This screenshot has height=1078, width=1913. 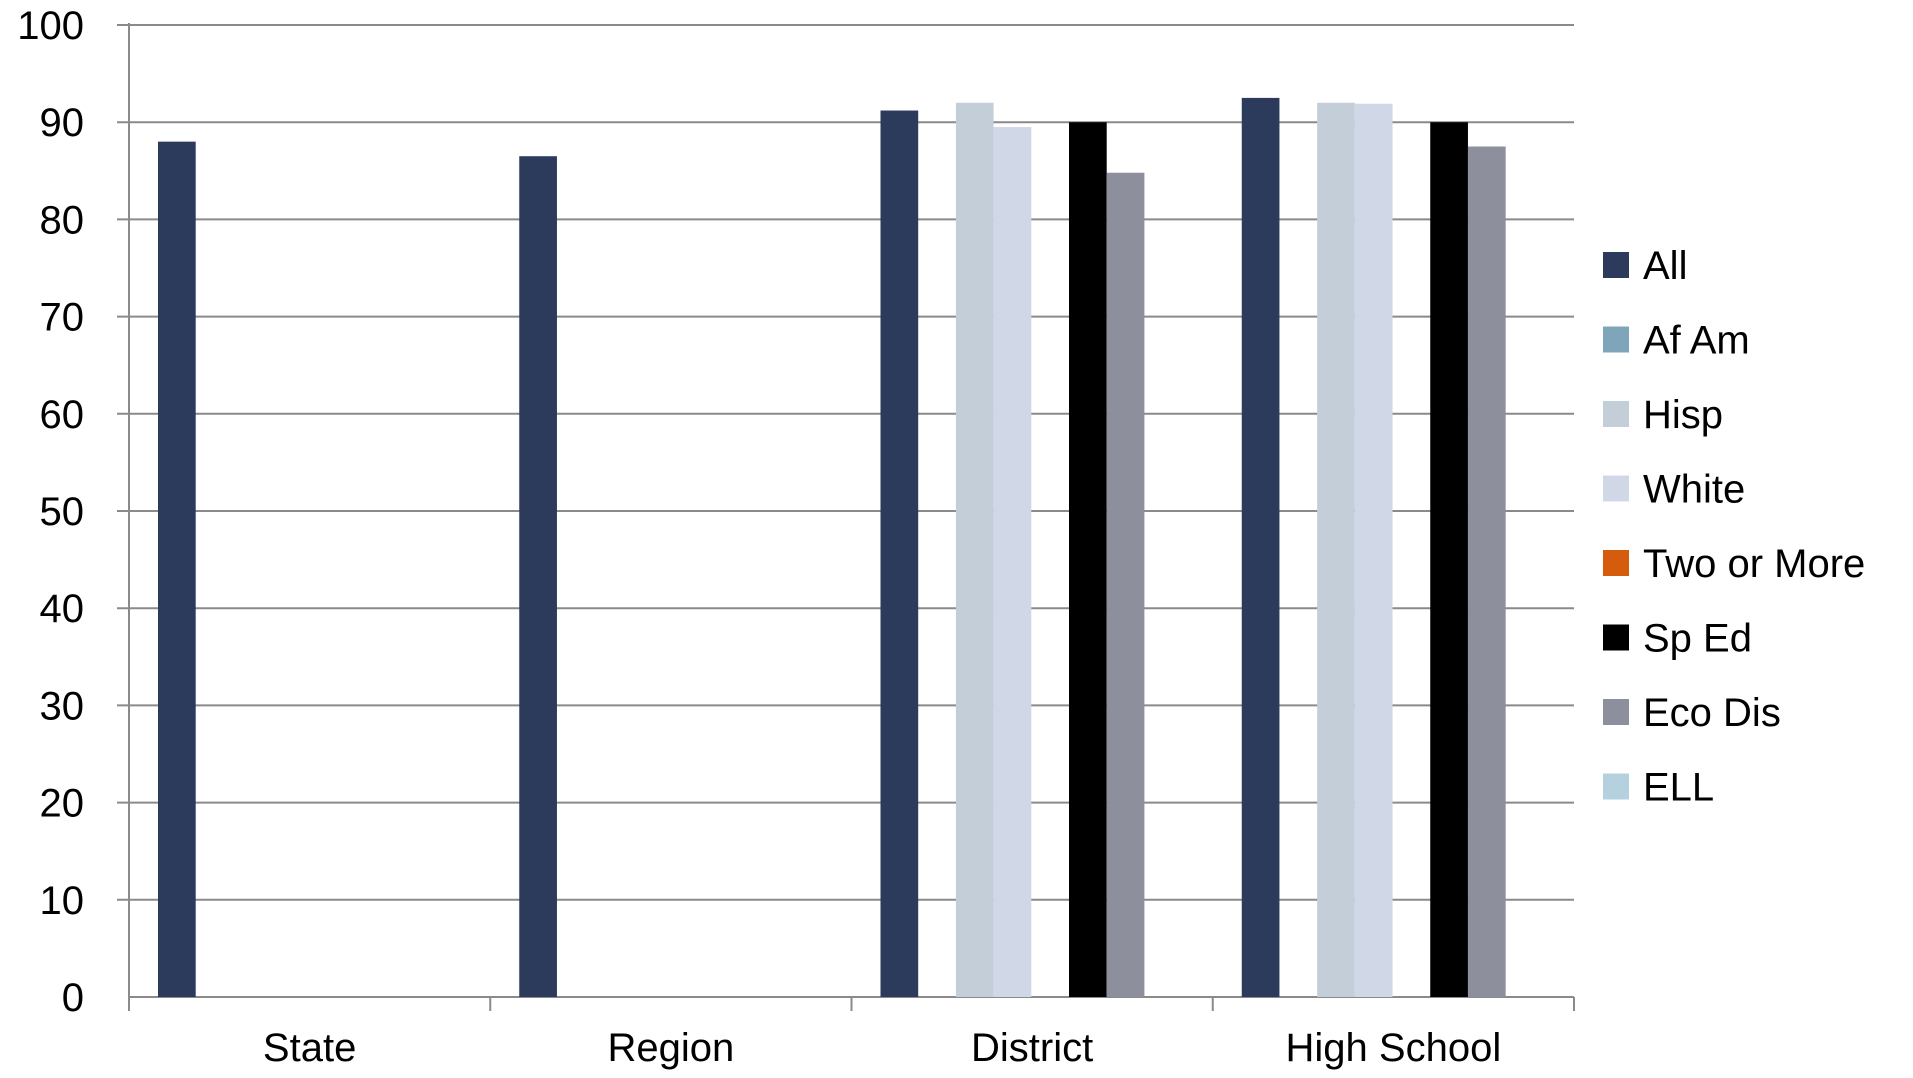 What do you see at coordinates (1694, 490) in the screenshot?
I see `legend-label: White` at bounding box center [1694, 490].